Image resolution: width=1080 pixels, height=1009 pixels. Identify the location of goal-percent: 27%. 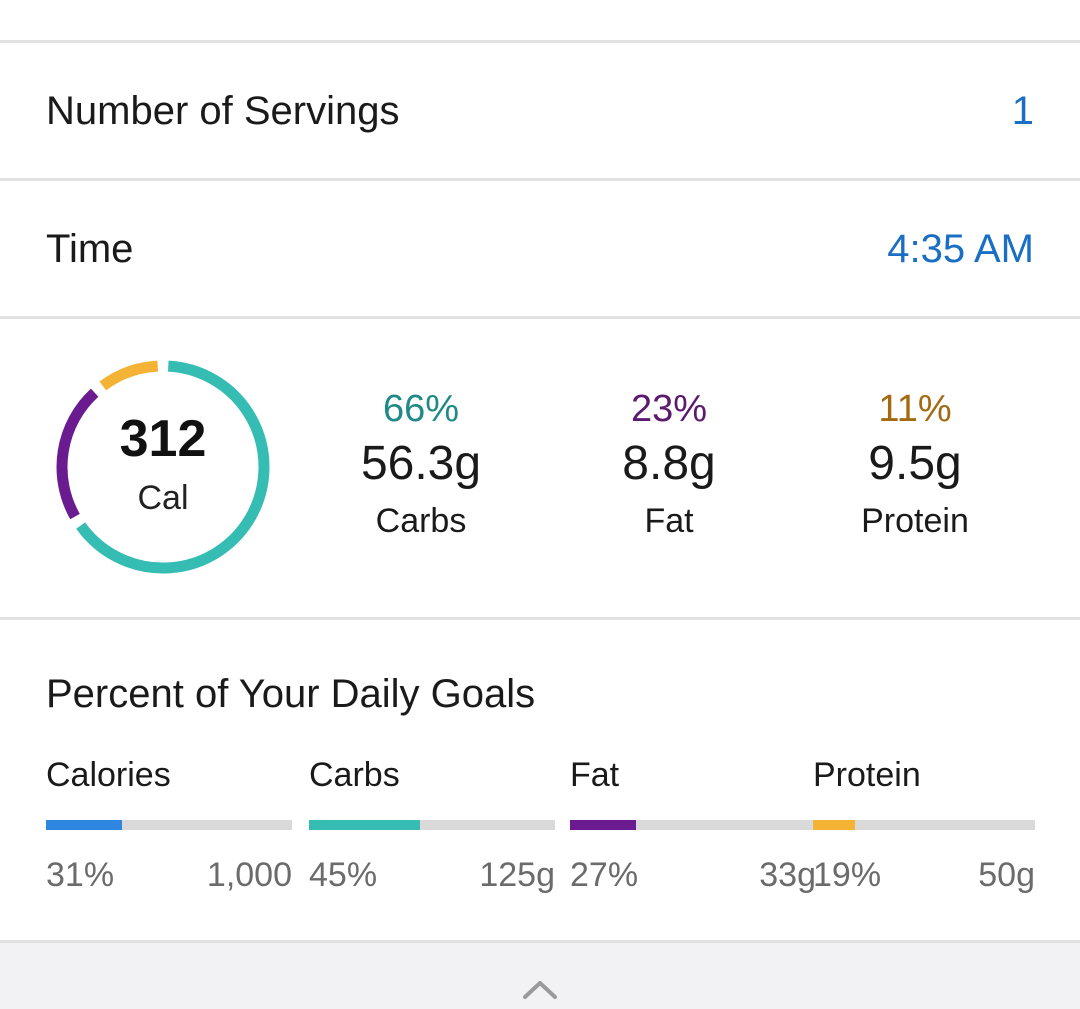
(604, 875).